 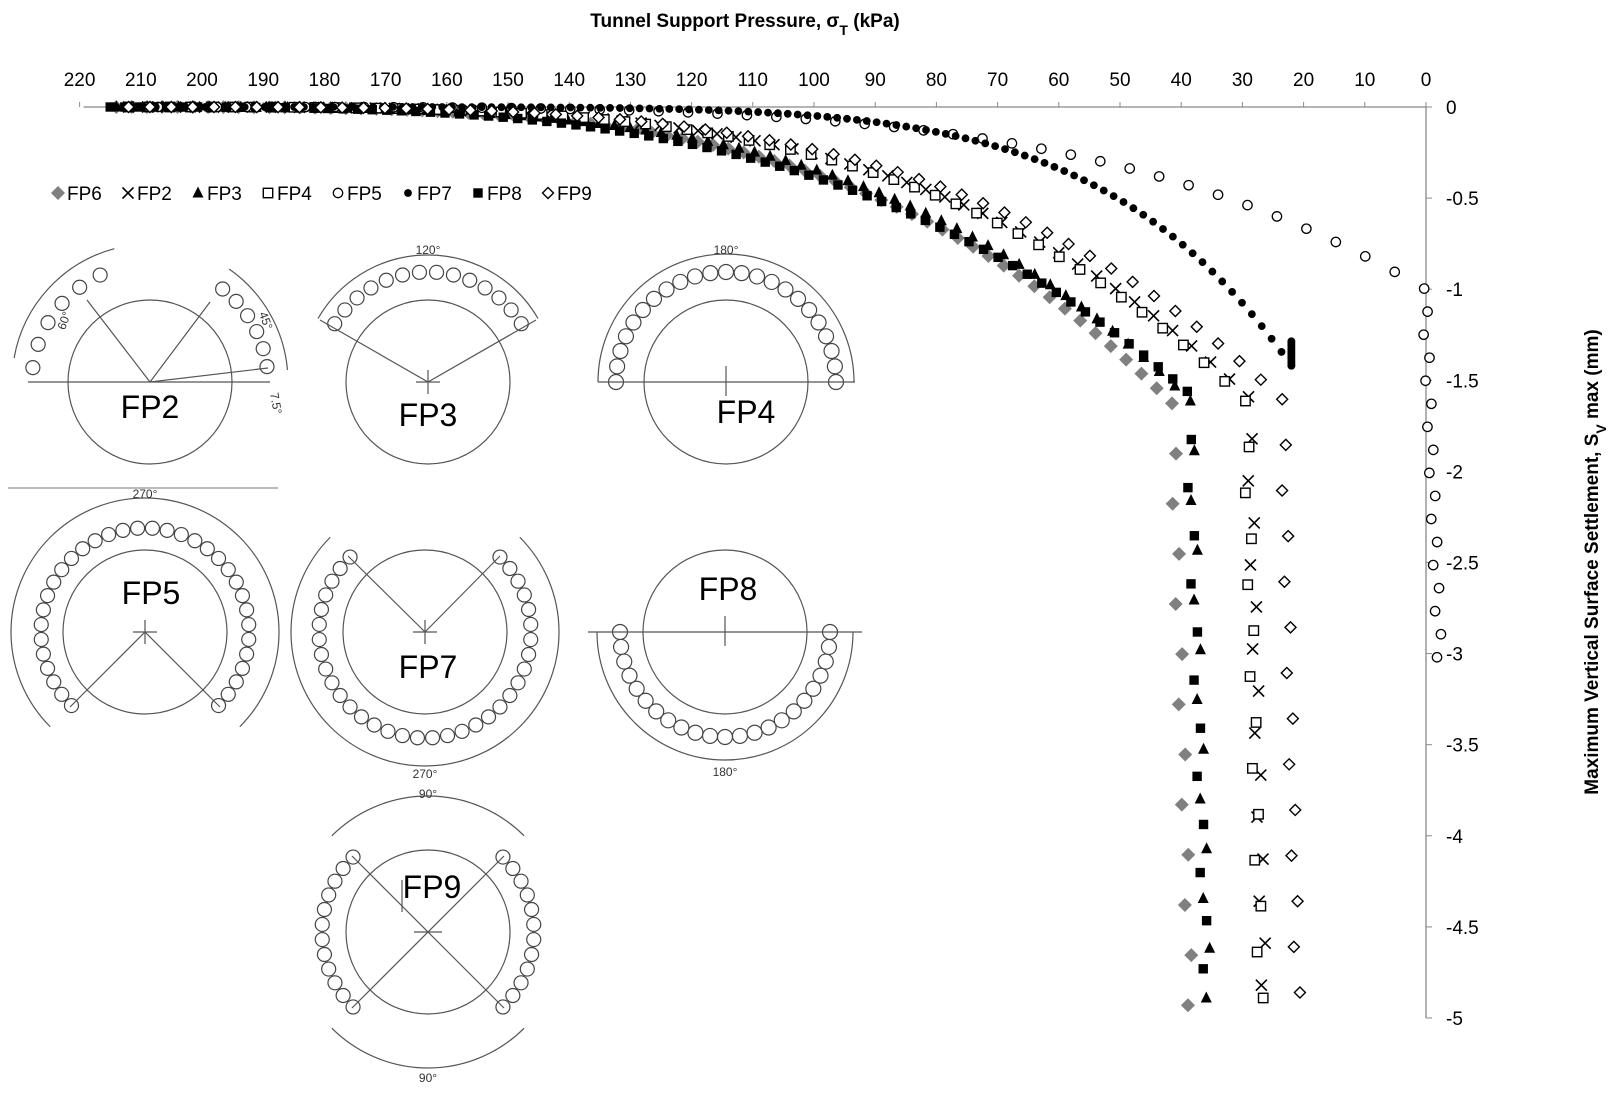 What do you see at coordinates (1454, 290) in the screenshot?
I see `y-tick-label: -1` at bounding box center [1454, 290].